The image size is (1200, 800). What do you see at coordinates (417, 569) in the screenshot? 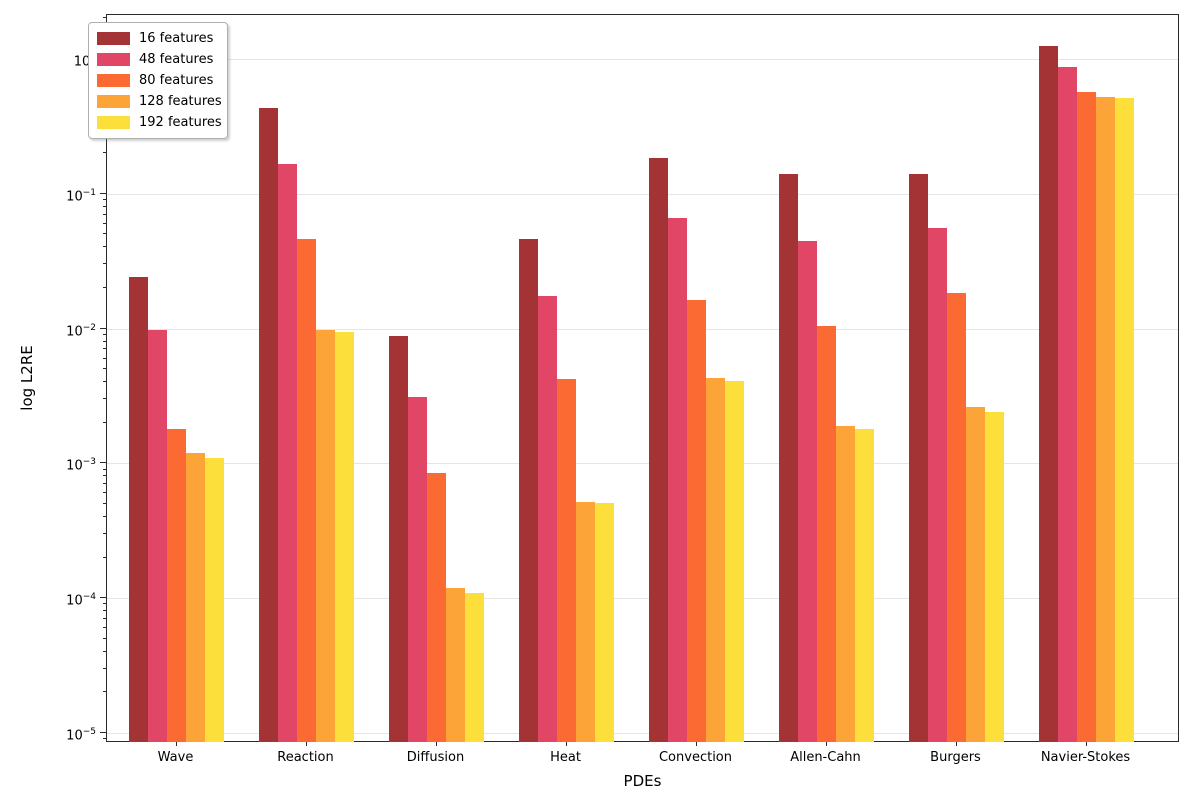
I see `bar-diffusion-48-features` at bounding box center [417, 569].